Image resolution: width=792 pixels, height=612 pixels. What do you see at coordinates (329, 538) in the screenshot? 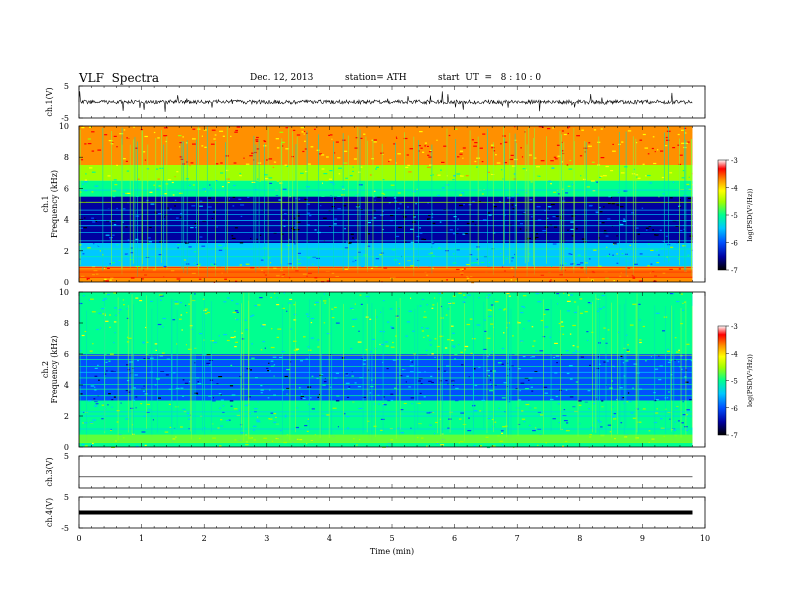
I see `x-tick-label: 4` at bounding box center [329, 538].